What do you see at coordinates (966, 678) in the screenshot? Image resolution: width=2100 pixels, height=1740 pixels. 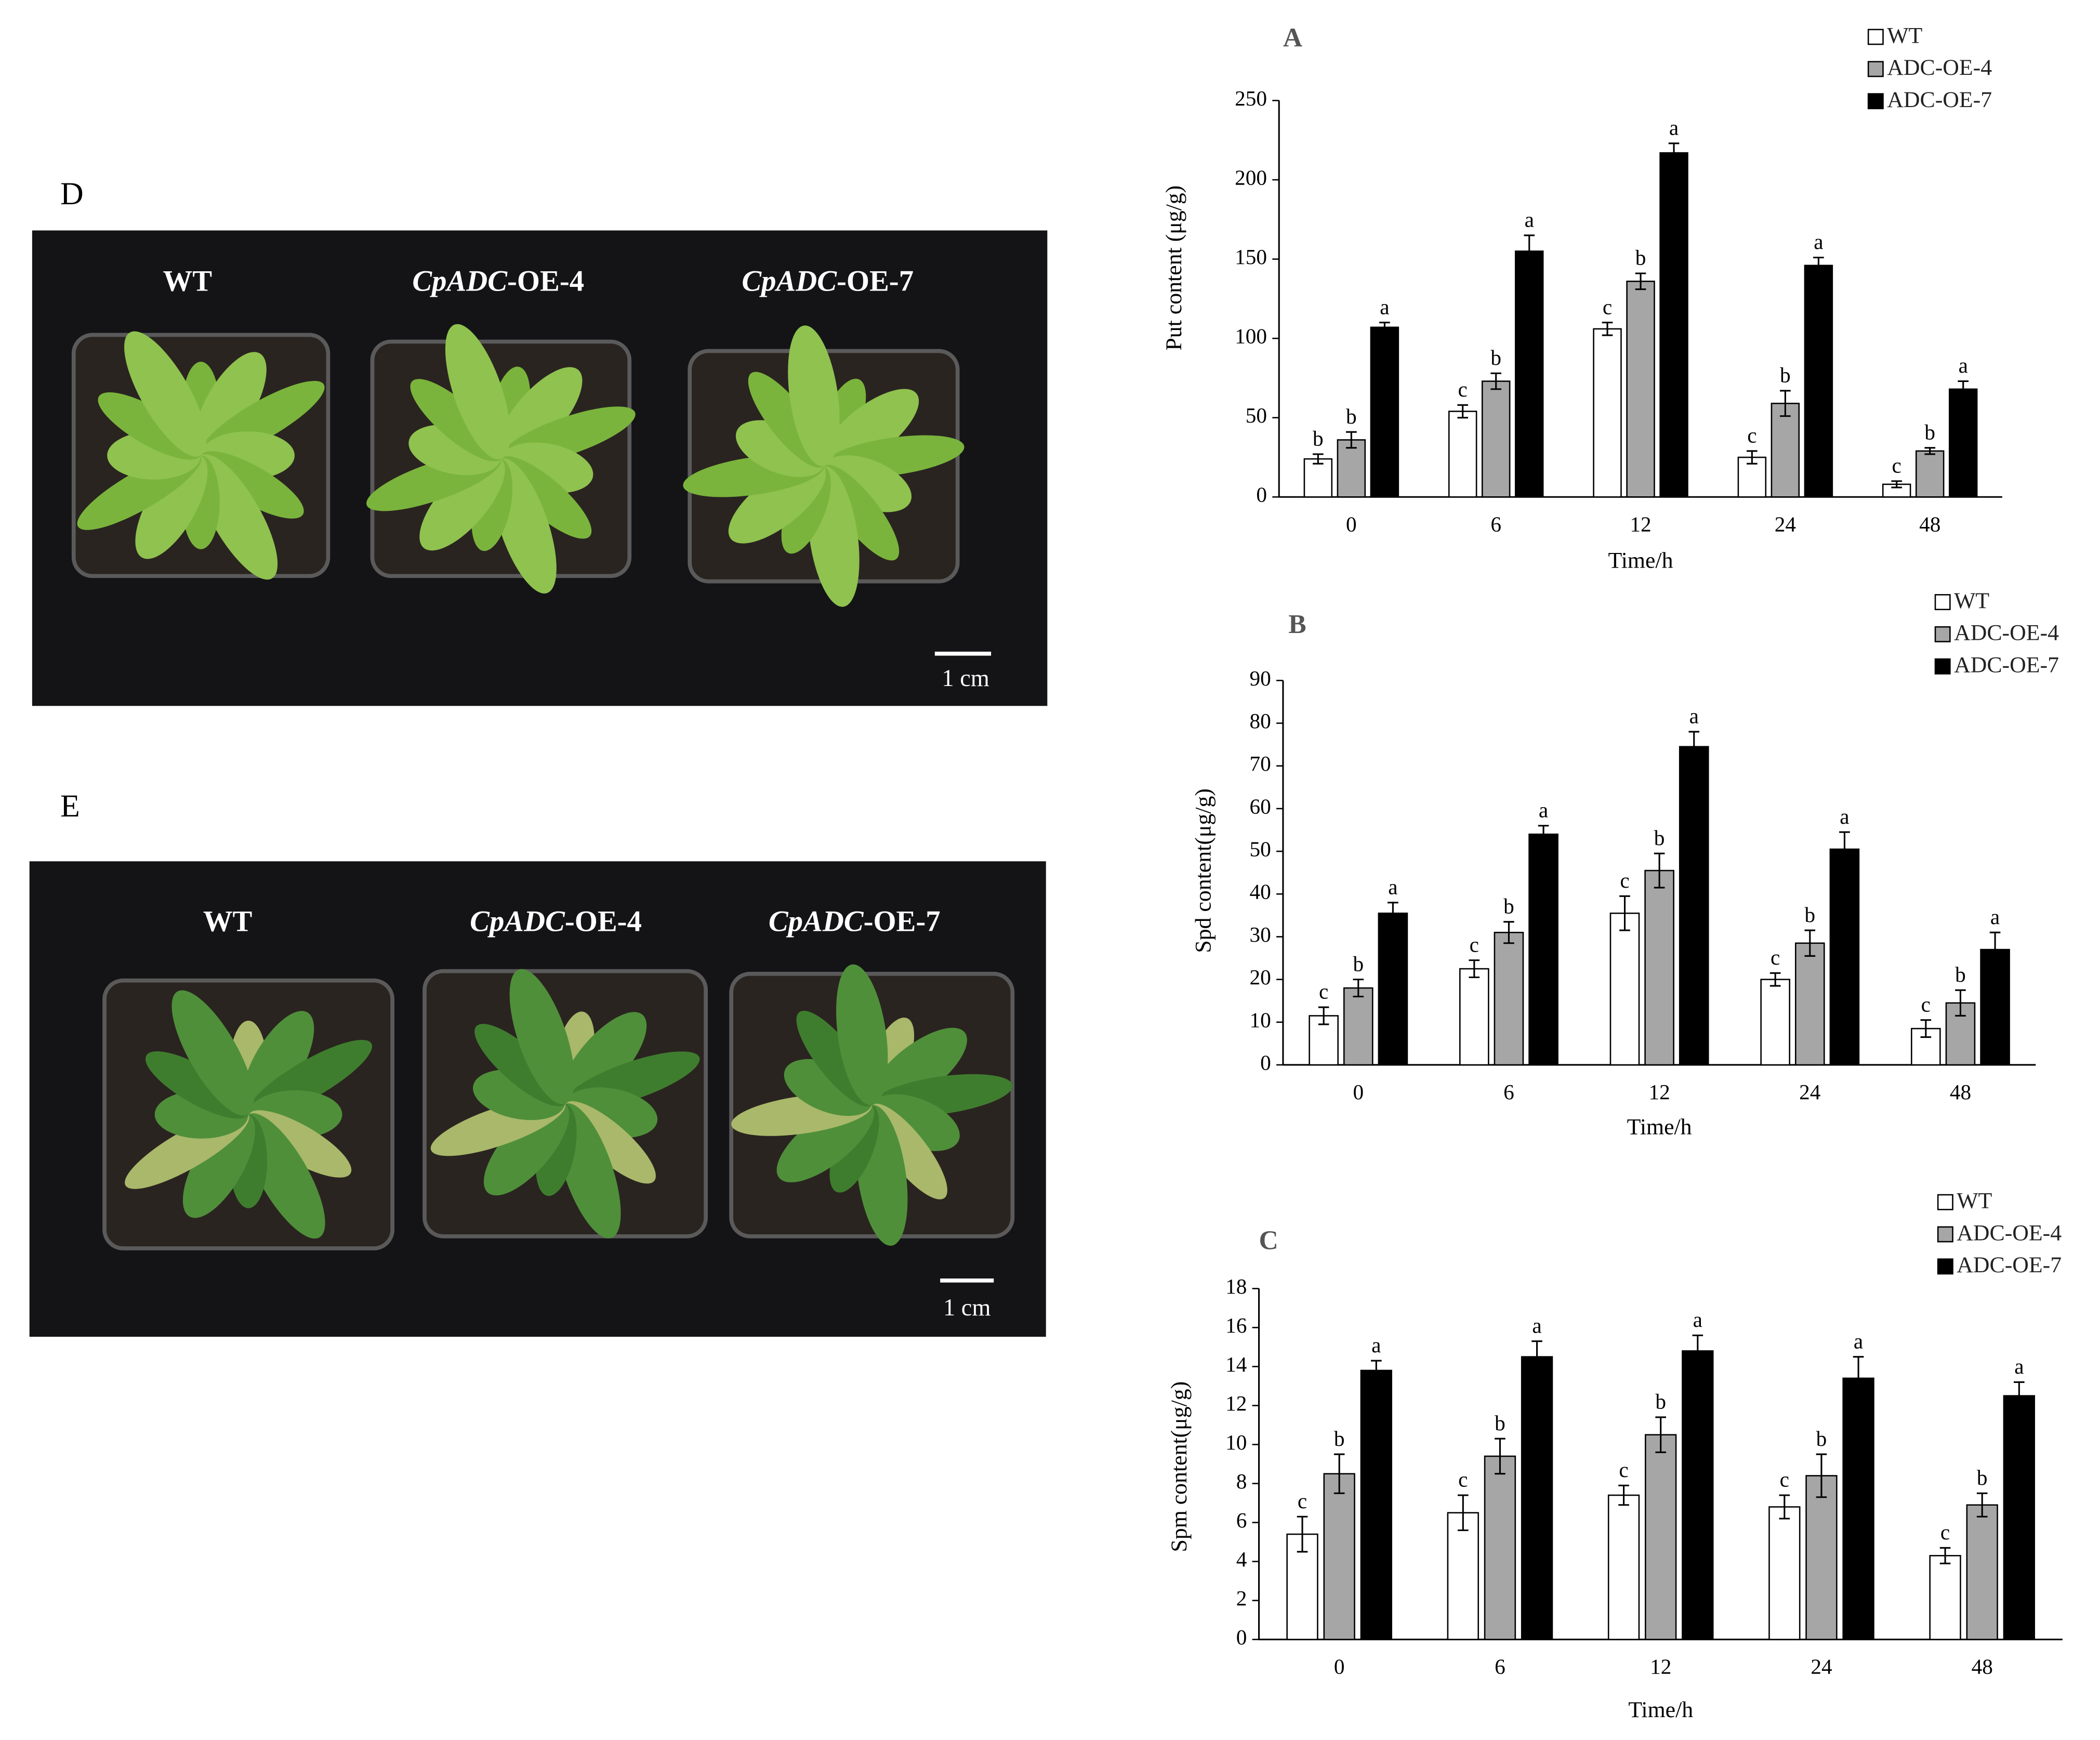 I see `scale-label: 1 cm` at bounding box center [966, 678].